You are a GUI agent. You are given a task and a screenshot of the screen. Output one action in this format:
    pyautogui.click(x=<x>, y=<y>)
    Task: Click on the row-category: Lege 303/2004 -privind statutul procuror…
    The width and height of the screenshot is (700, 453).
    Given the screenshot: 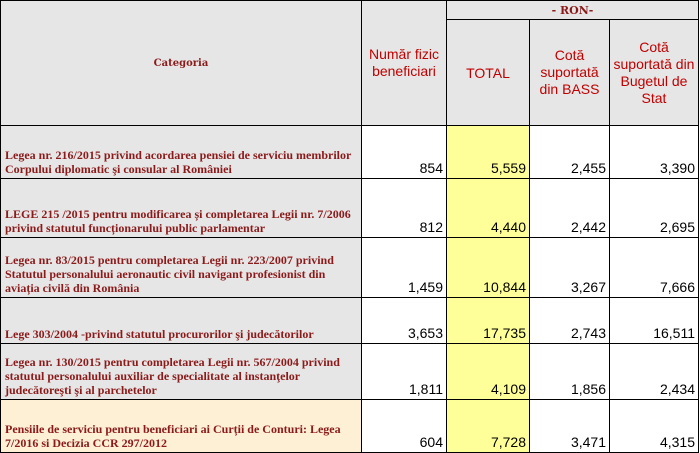 What is the action you would take?
    pyautogui.click(x=181, y=320)
    